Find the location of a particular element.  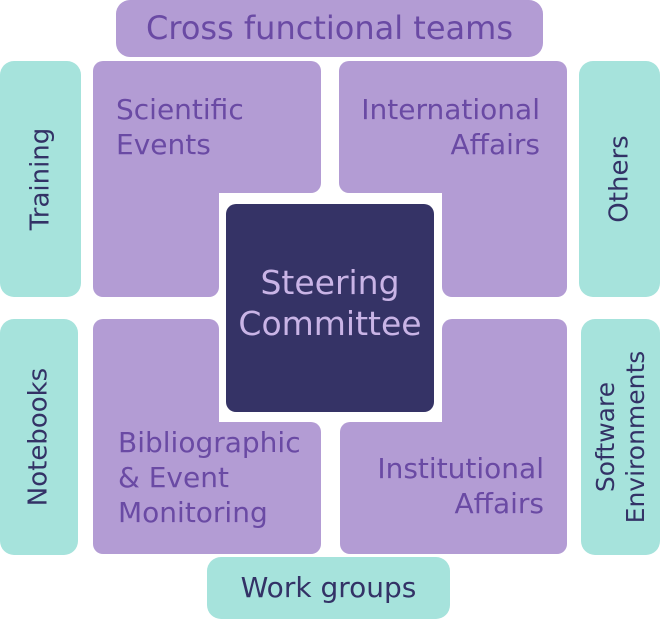

software-environments-box: Software Environments is located at coordinates (620, 437).